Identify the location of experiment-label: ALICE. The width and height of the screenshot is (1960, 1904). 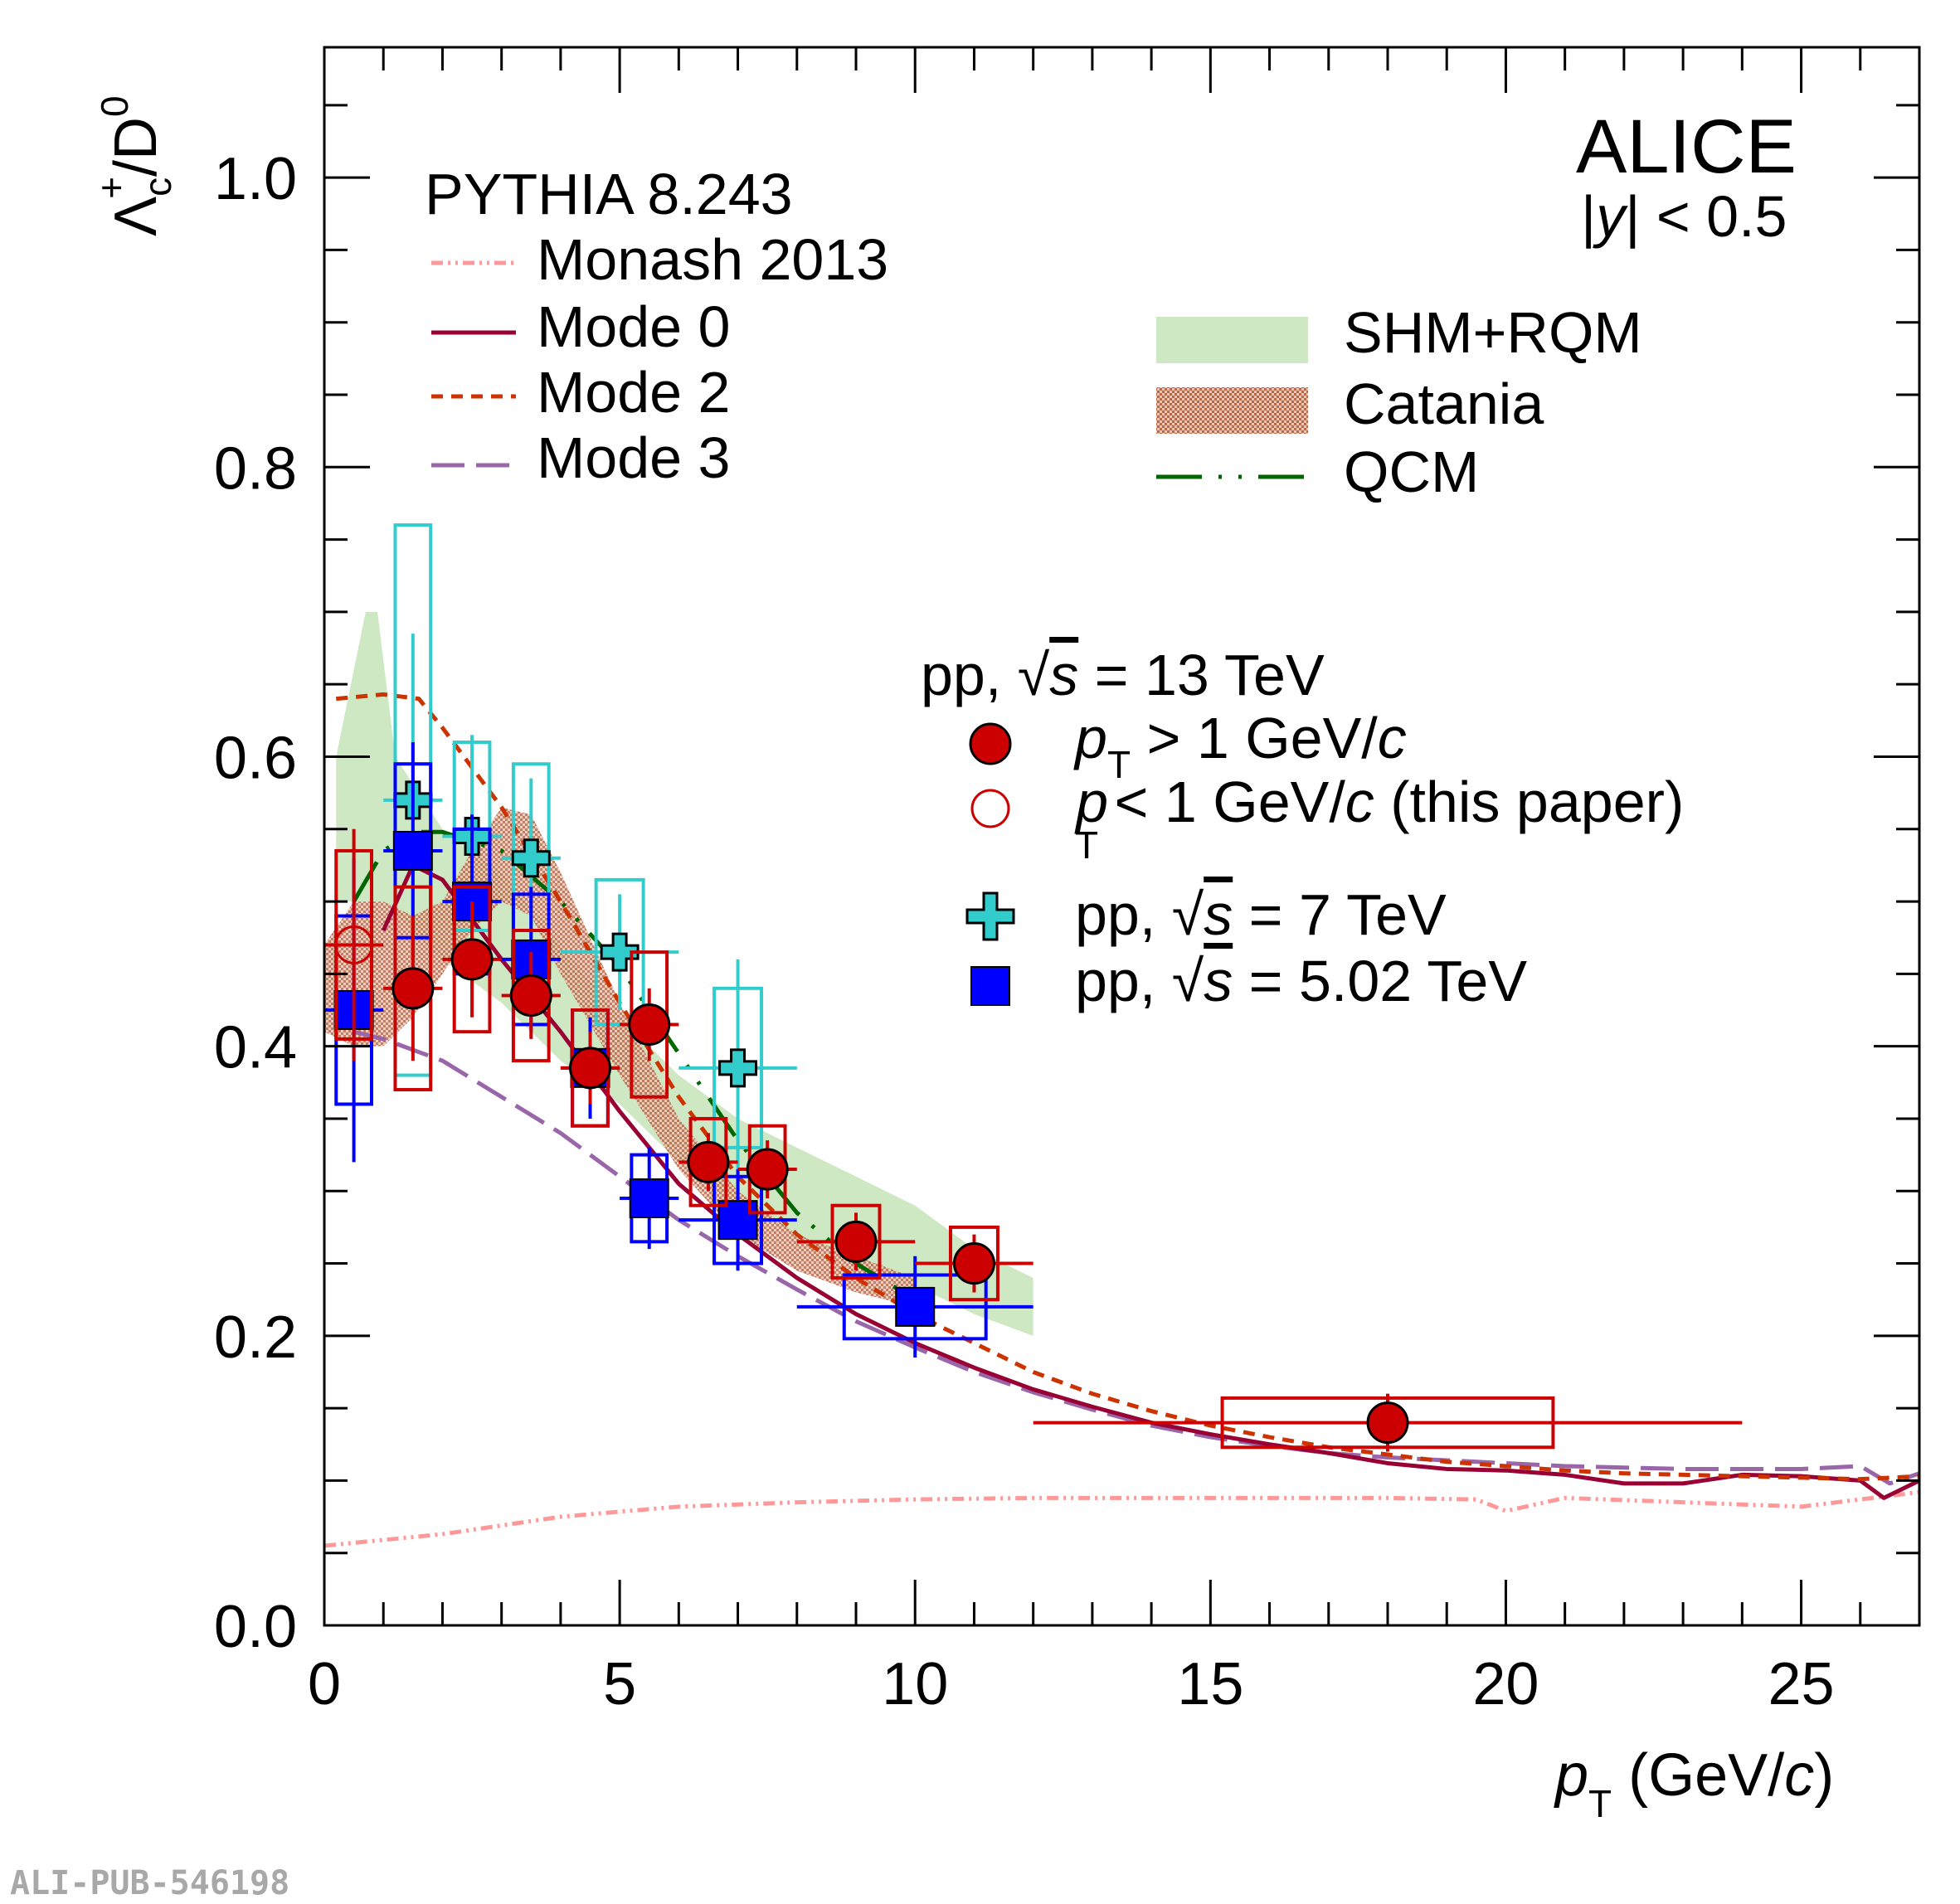
(1686, 146).